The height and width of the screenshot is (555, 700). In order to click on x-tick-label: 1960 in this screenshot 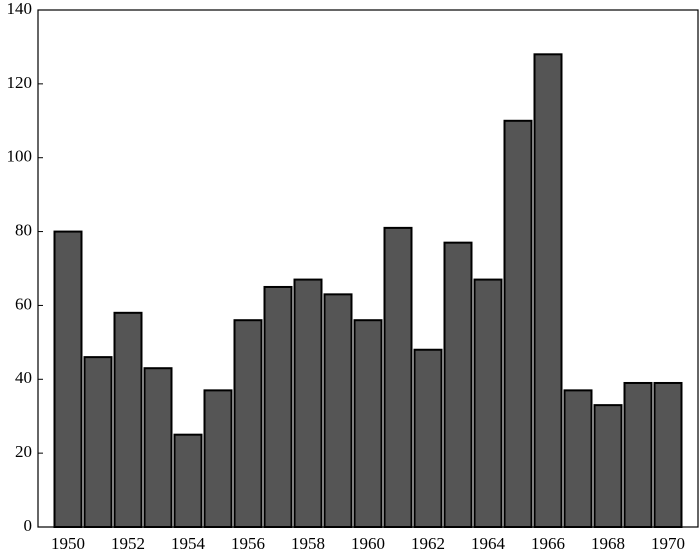, I will do `click(368, 543)`.